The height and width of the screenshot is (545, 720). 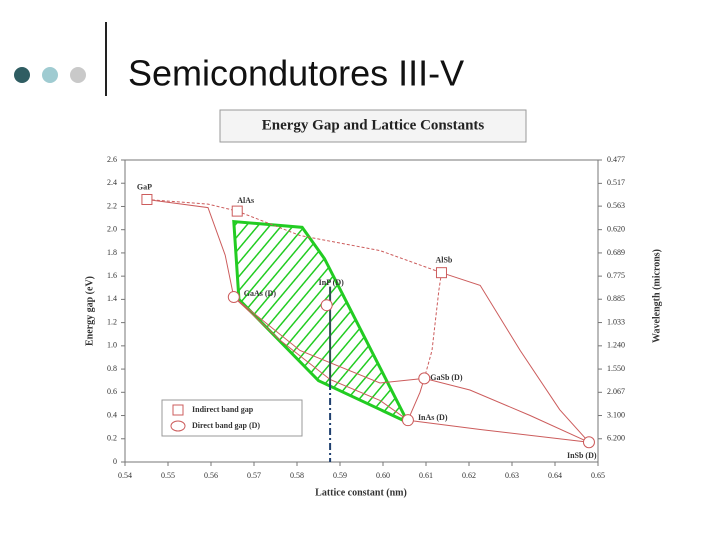 What do you see at coordinates (426, 475) in the screenshot?
I see `x-tick-label: 0.61` at bounding box center [426, 475].